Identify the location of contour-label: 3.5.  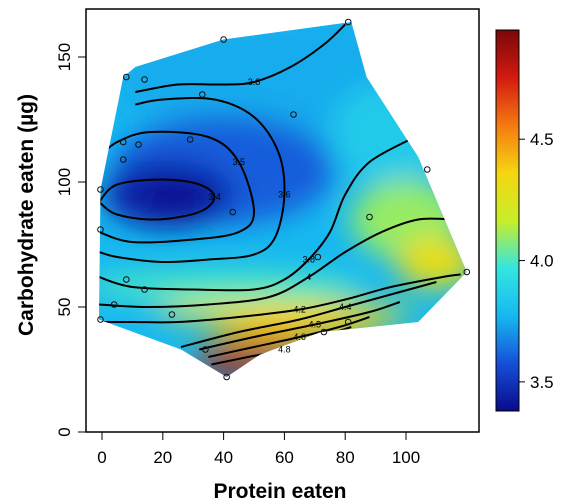
(239, 162).